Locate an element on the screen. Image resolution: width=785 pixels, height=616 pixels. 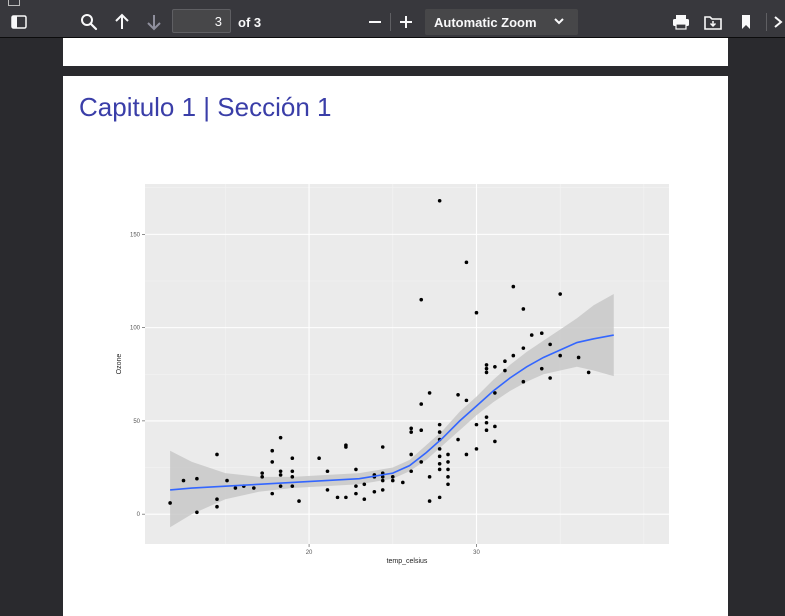
y-tick-label: 150 is located at coordinates (135, 235).